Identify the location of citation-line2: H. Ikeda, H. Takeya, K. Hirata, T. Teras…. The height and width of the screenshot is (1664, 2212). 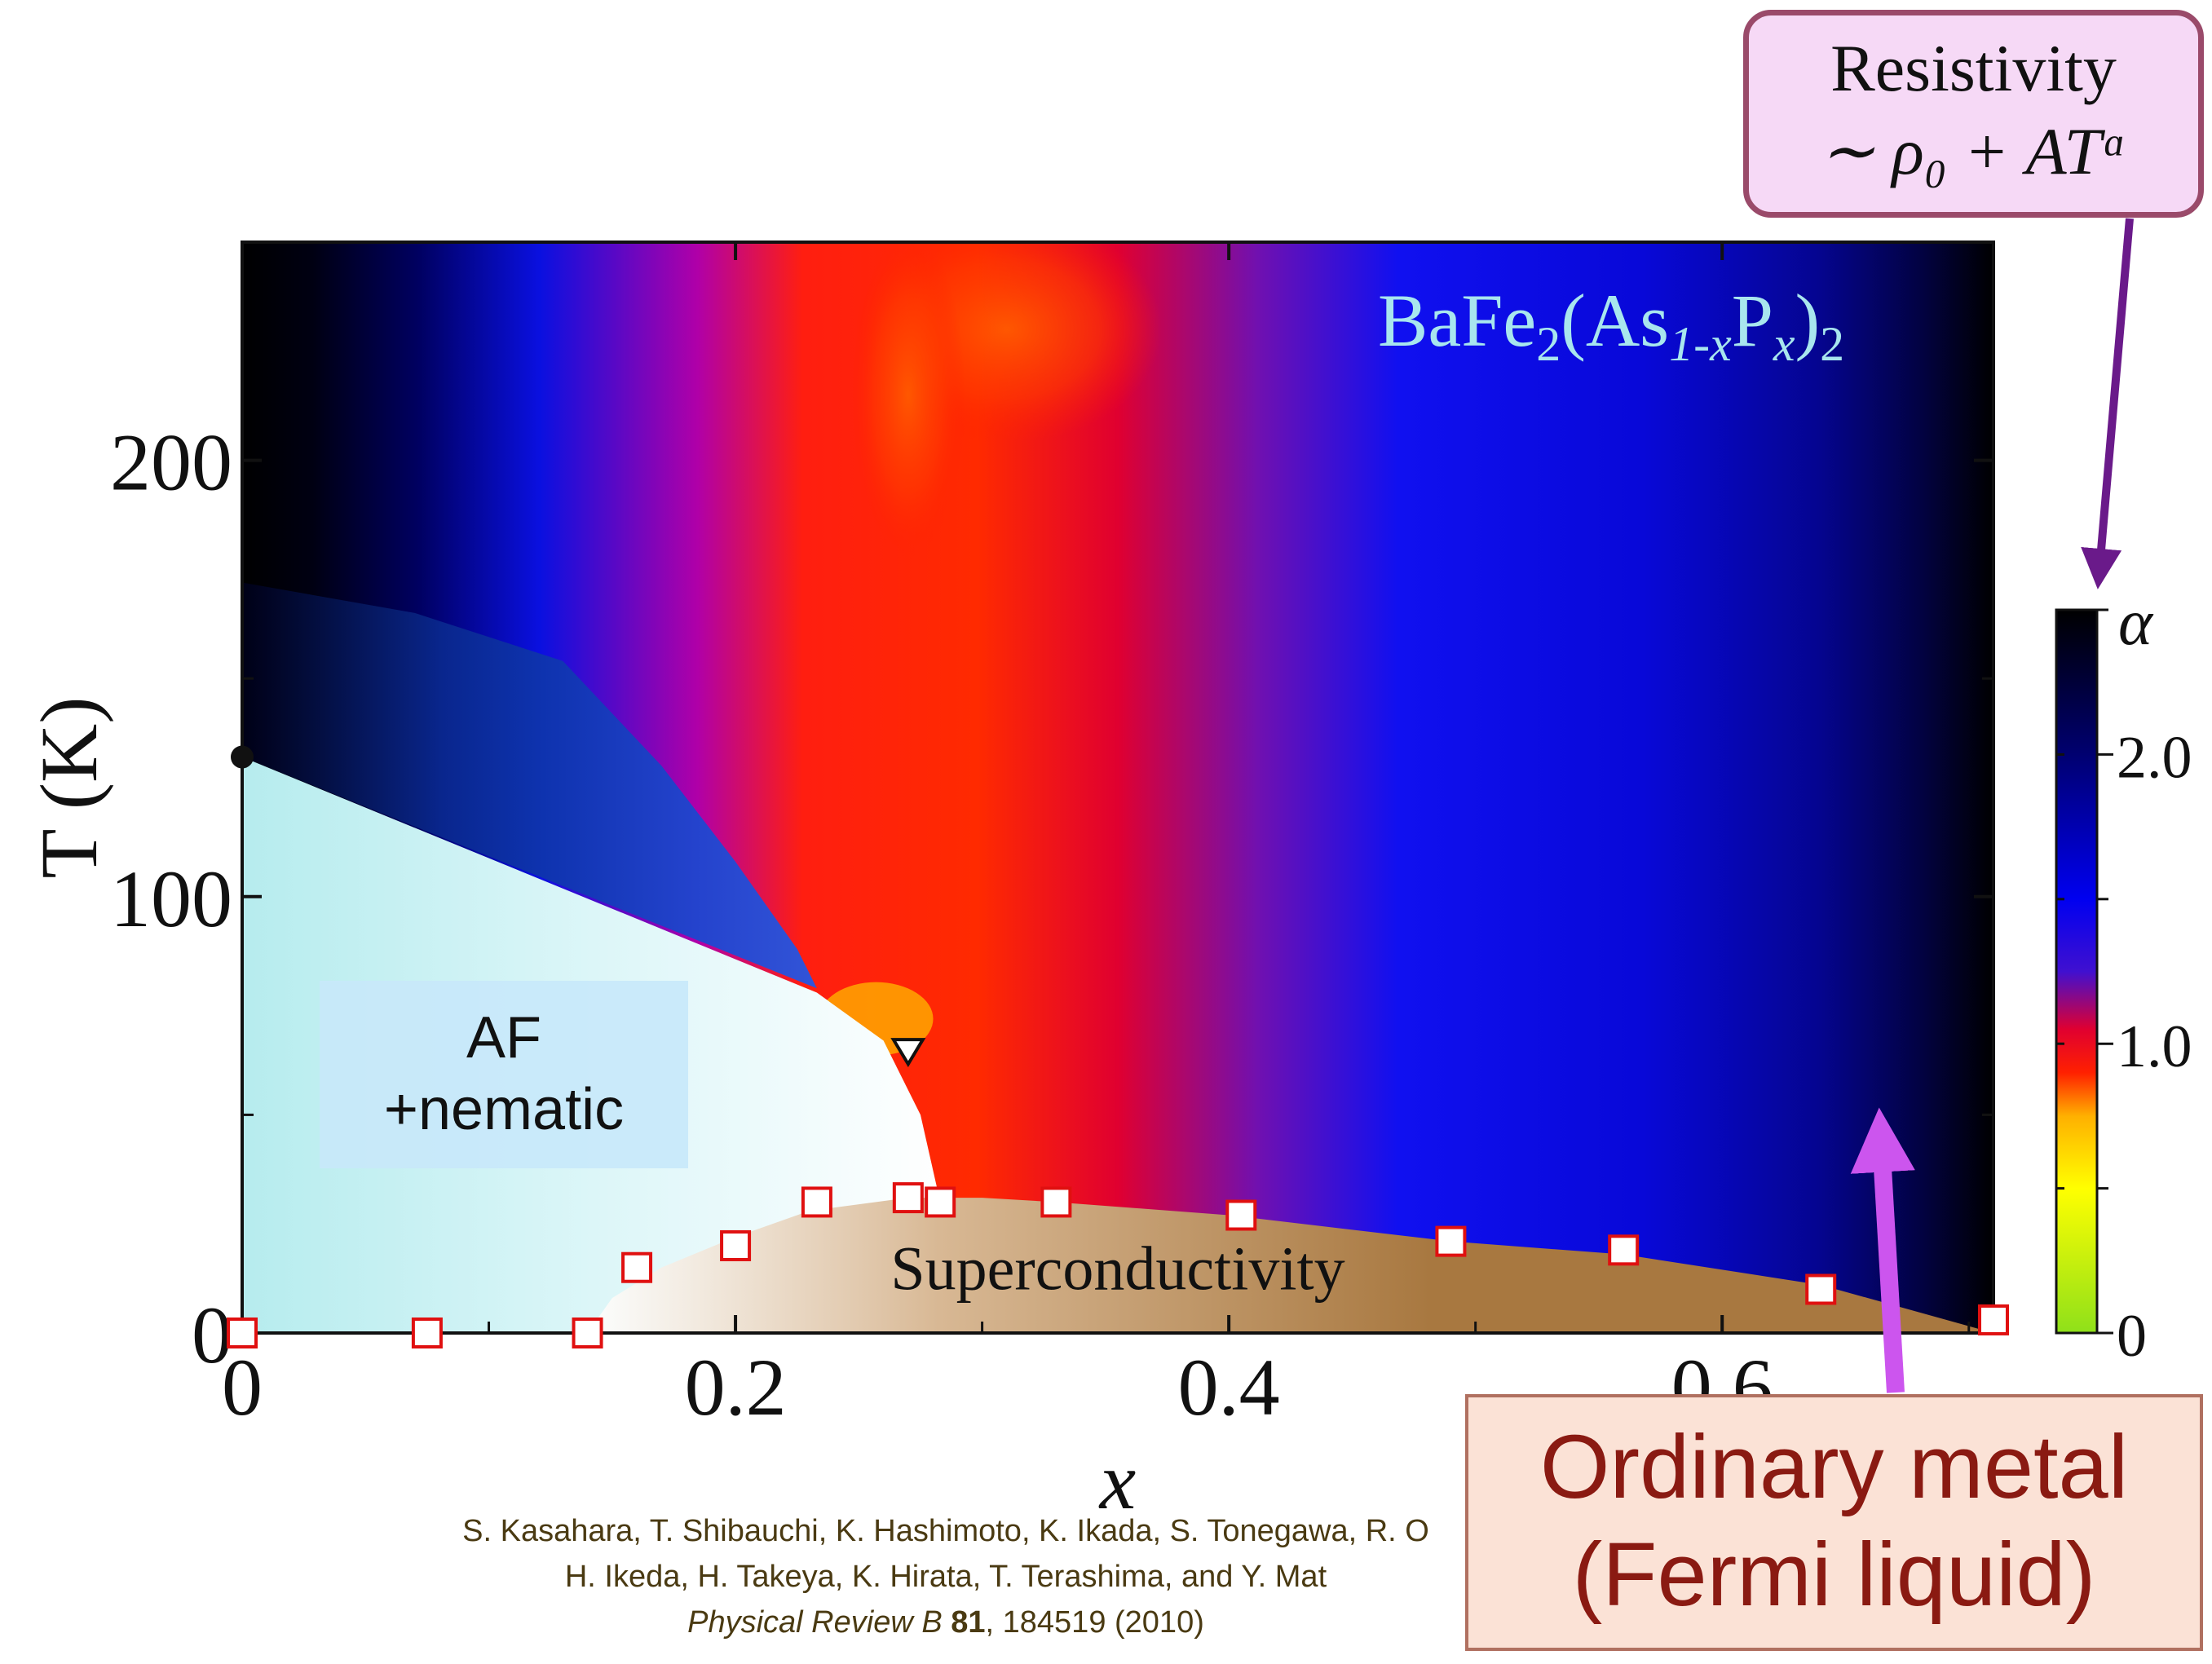
(945, 1577).